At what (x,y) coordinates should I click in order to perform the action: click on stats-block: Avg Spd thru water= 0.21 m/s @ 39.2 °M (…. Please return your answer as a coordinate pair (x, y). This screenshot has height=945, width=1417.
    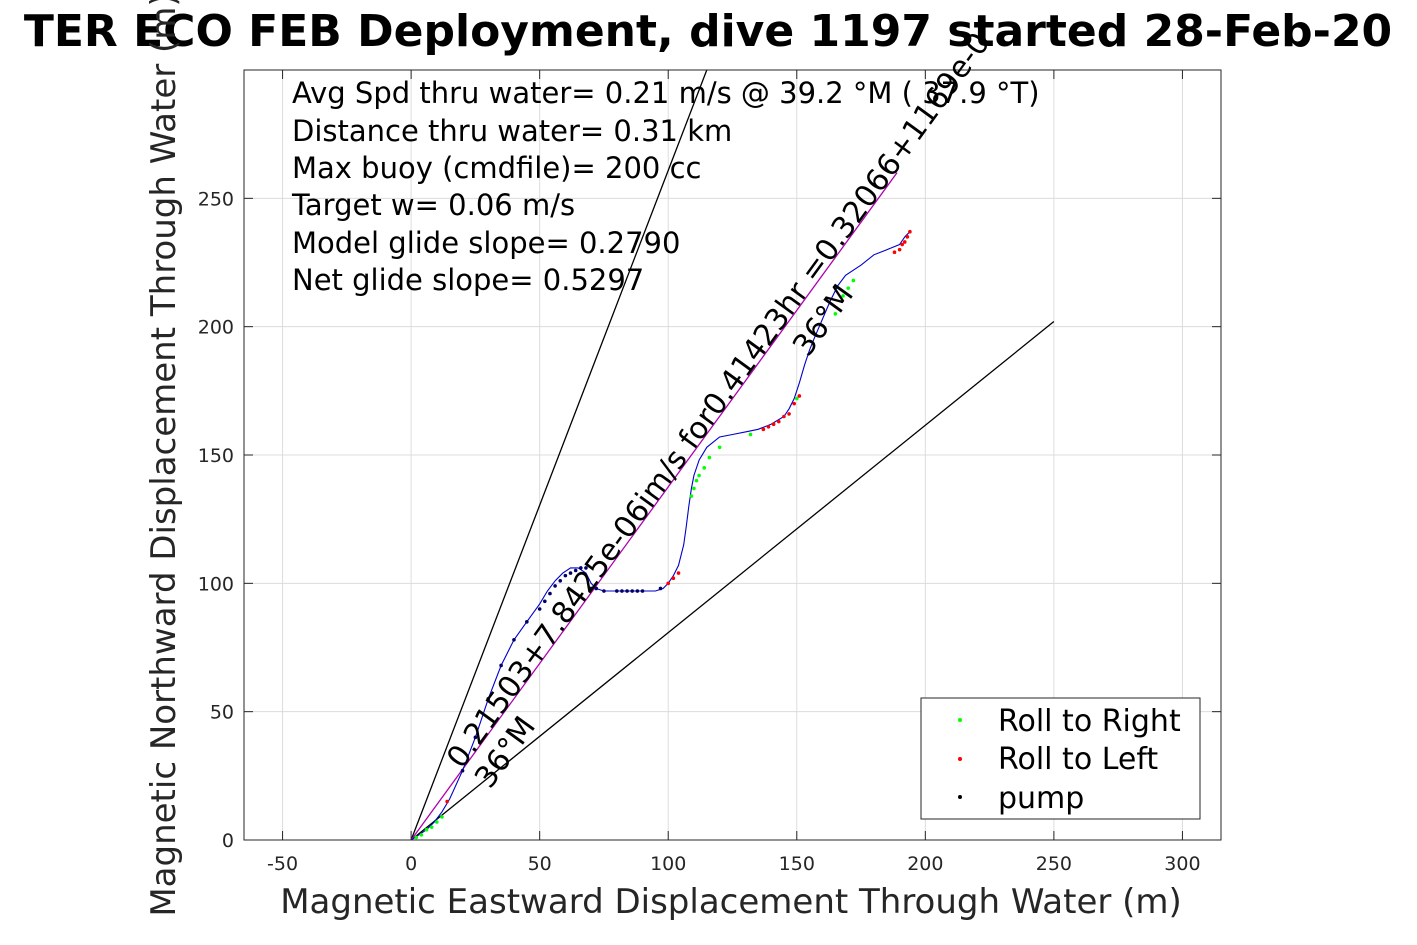
    Looking at the image, I should click on (665, 186).